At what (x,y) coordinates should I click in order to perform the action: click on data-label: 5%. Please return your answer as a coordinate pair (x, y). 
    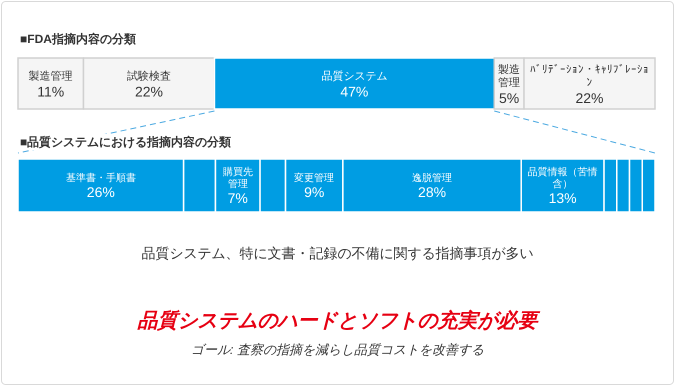
    Looking at the image, I should click on (509, 98).